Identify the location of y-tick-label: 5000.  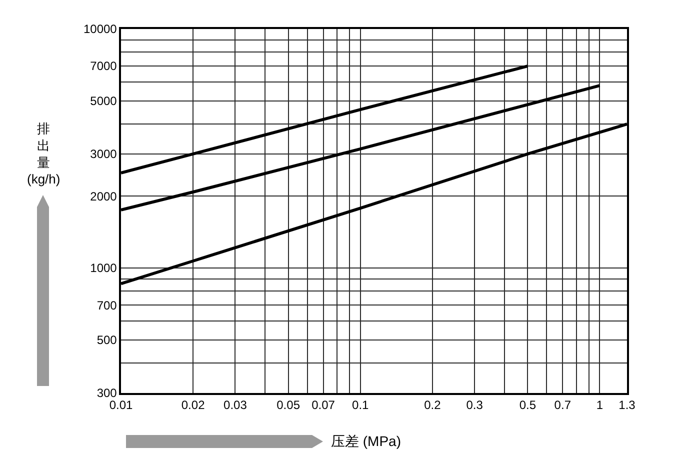
(104, 101).